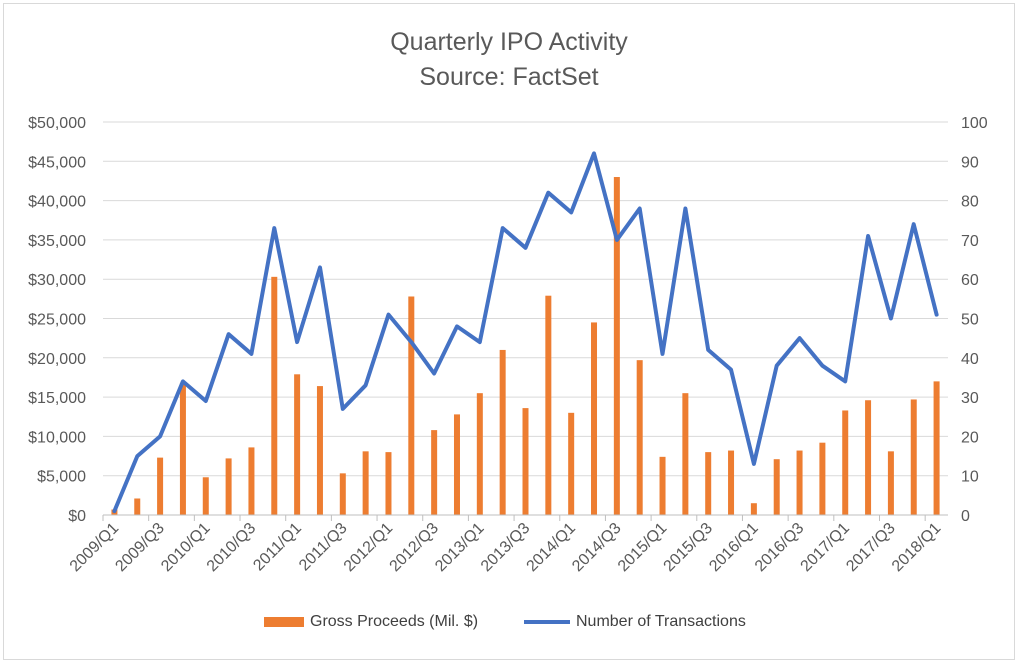  I want to click on bar-2010/Q2, so click(228, 486).